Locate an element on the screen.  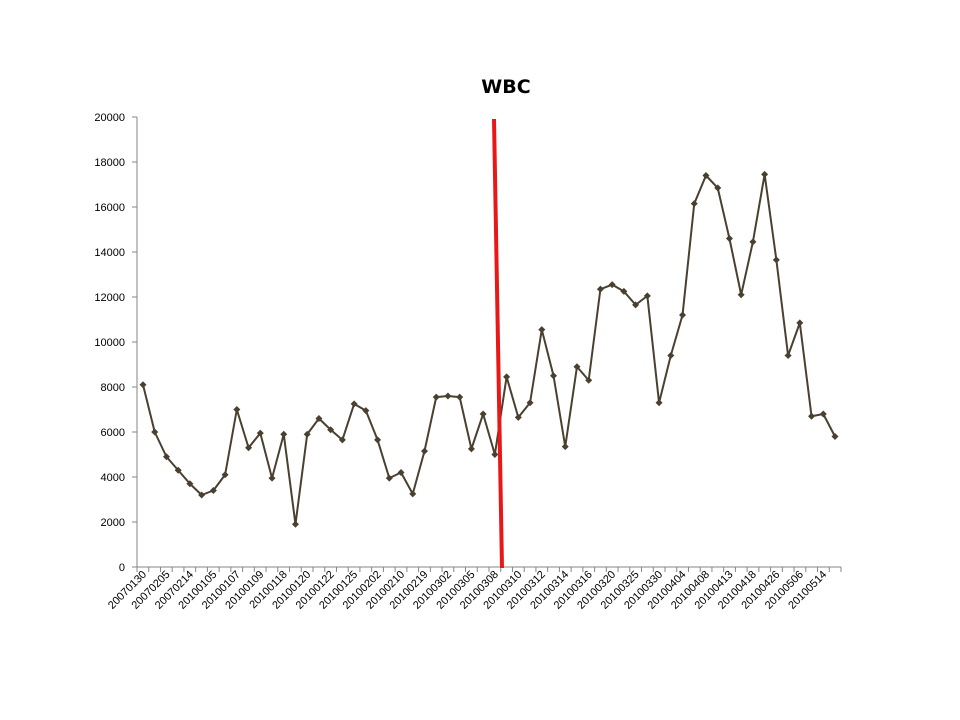
y-tick-label: 20000 is located at coordinates (109, 118).